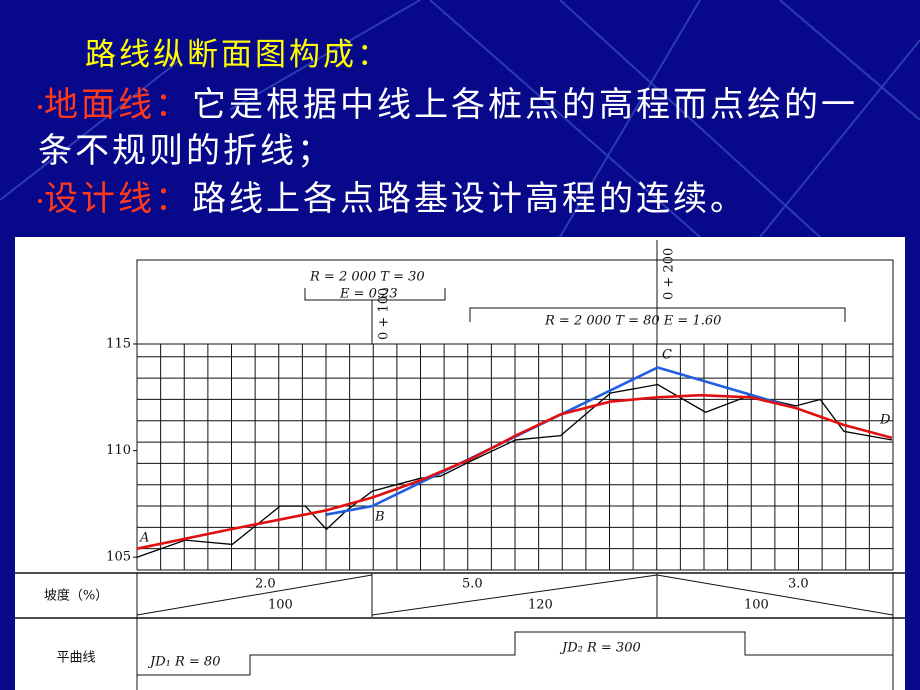  What do you see at coordinates (384, 314) in the screenshot?
I see `station-label: 0 + 100` at bounding box center [384, 314].